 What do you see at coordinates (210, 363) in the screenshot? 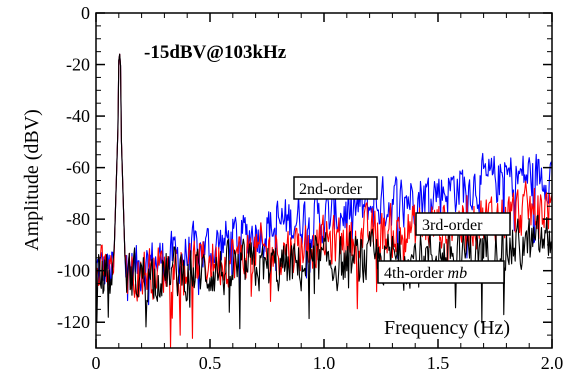
I see `x-tick-label: 0.5` at bounding box center [210, 363].